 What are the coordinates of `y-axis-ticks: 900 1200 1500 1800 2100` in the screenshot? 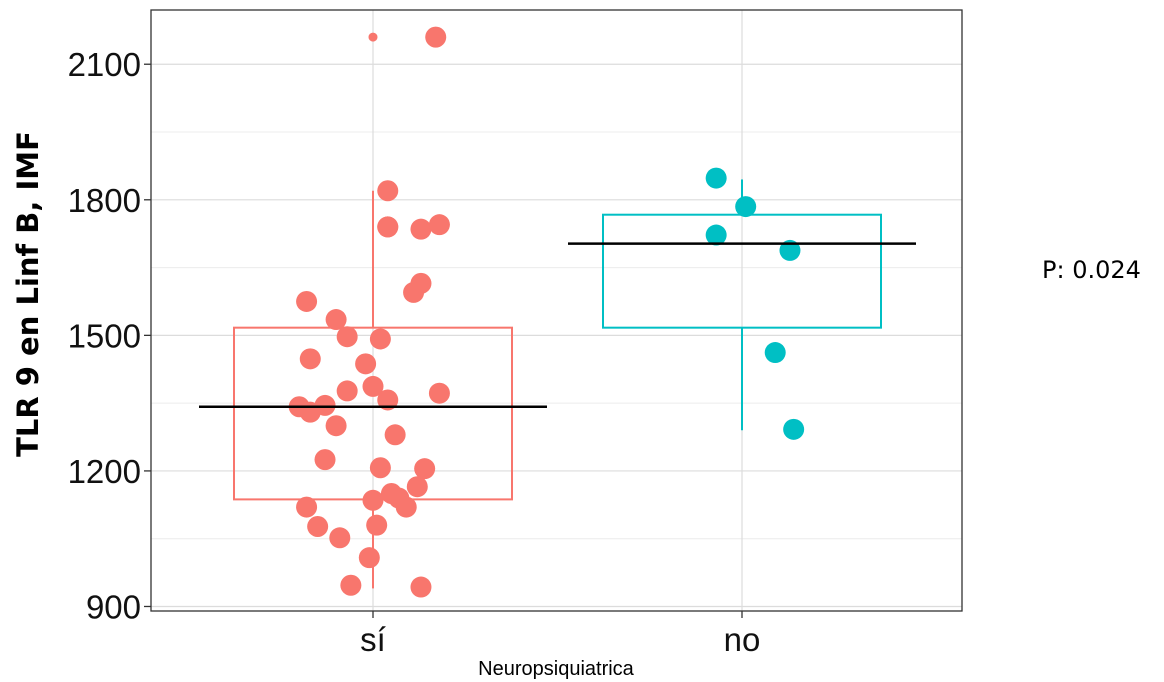 It's located at (109, 335).